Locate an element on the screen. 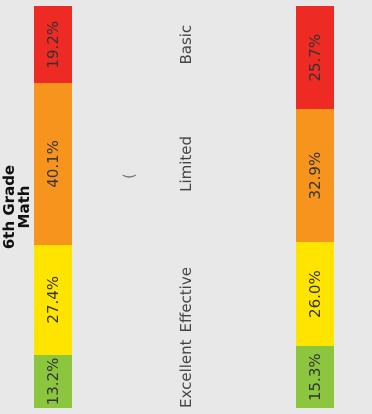  bar-segment-limited: 32.9% is located at coordinates (315, 175).